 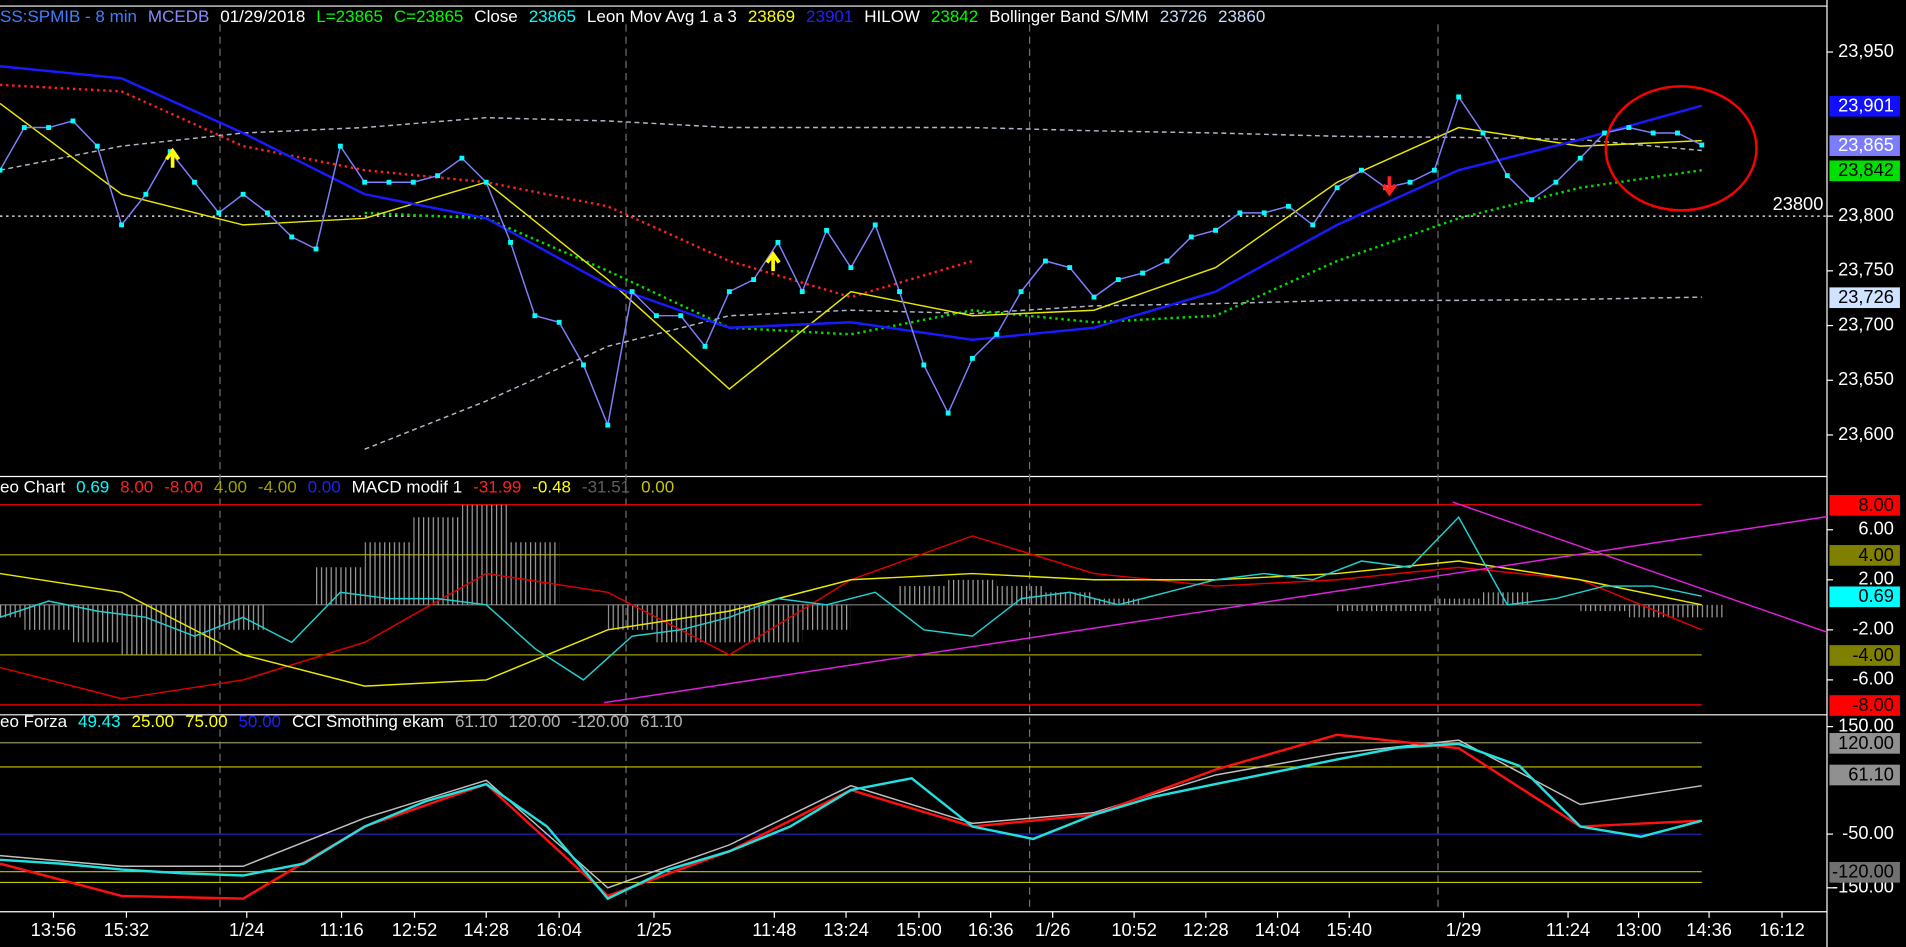 What do you see at coordinates (1568, 929) in the screenshot?
I see `x-tick-label: 11:24` at bounding box center [1568, 929].